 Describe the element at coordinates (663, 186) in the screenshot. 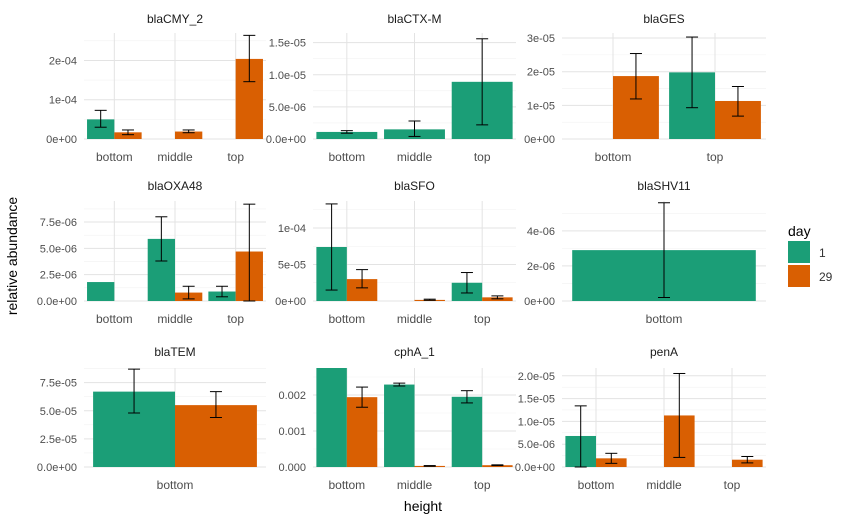

I see `facet-title: blaSHV11` at that location.